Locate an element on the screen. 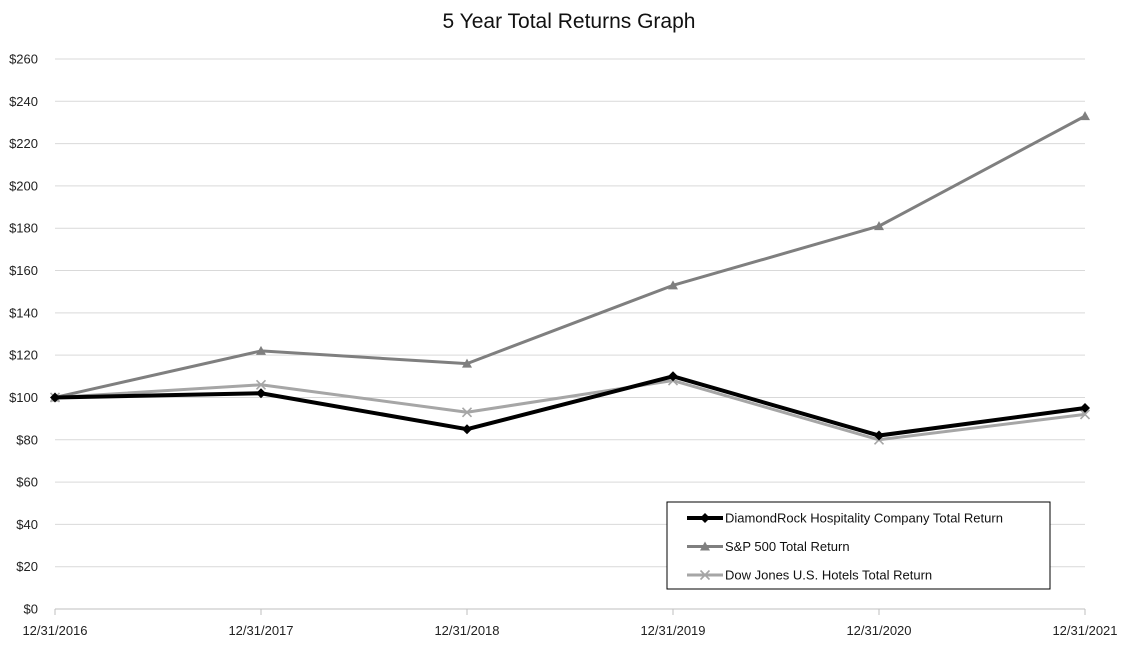 The width and height of the screenshot is (1138, 647). y-tick-label: $120 is located at coordinates (23, 355).